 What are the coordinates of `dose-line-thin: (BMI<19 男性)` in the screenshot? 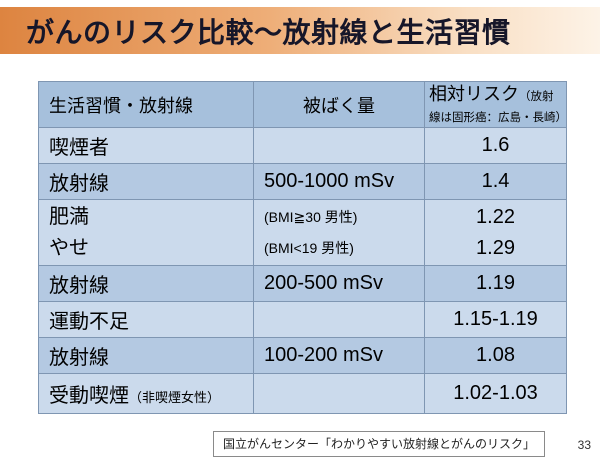 It's located at (309, 247).